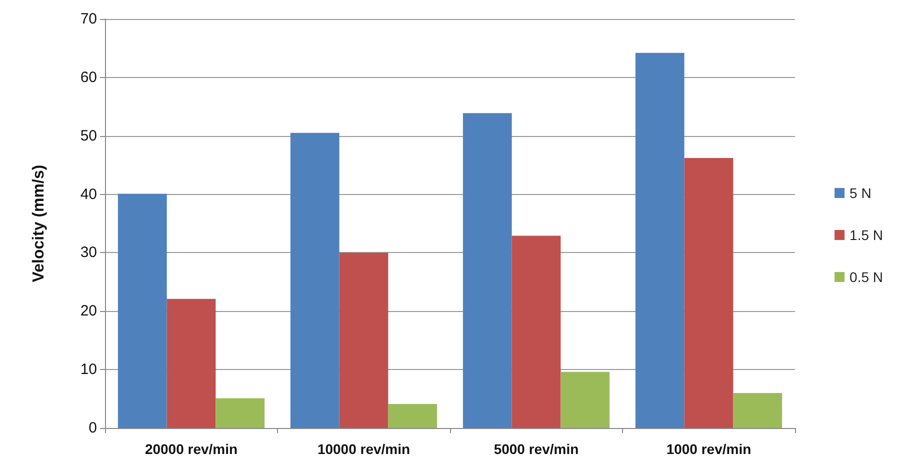 This screenshot has height=470, width=908. I want to click on legend-label: 1.5 N, so click(867, 235).